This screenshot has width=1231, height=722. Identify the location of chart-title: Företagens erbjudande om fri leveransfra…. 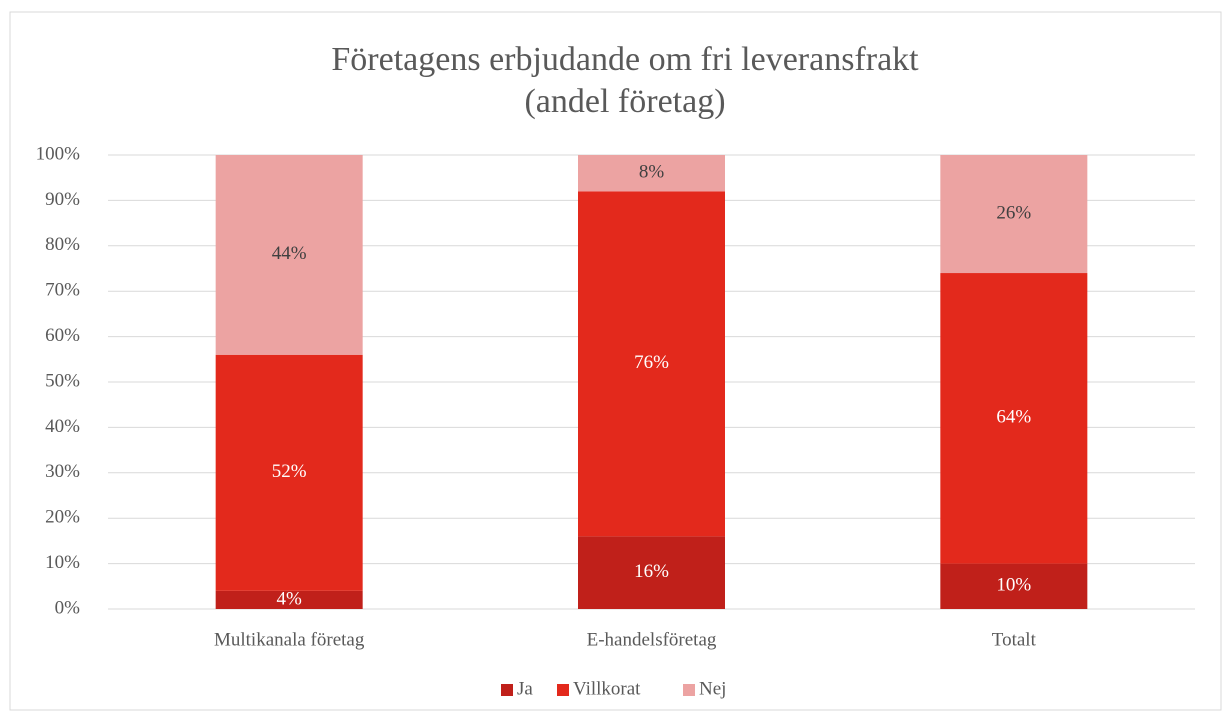
(625, 59).